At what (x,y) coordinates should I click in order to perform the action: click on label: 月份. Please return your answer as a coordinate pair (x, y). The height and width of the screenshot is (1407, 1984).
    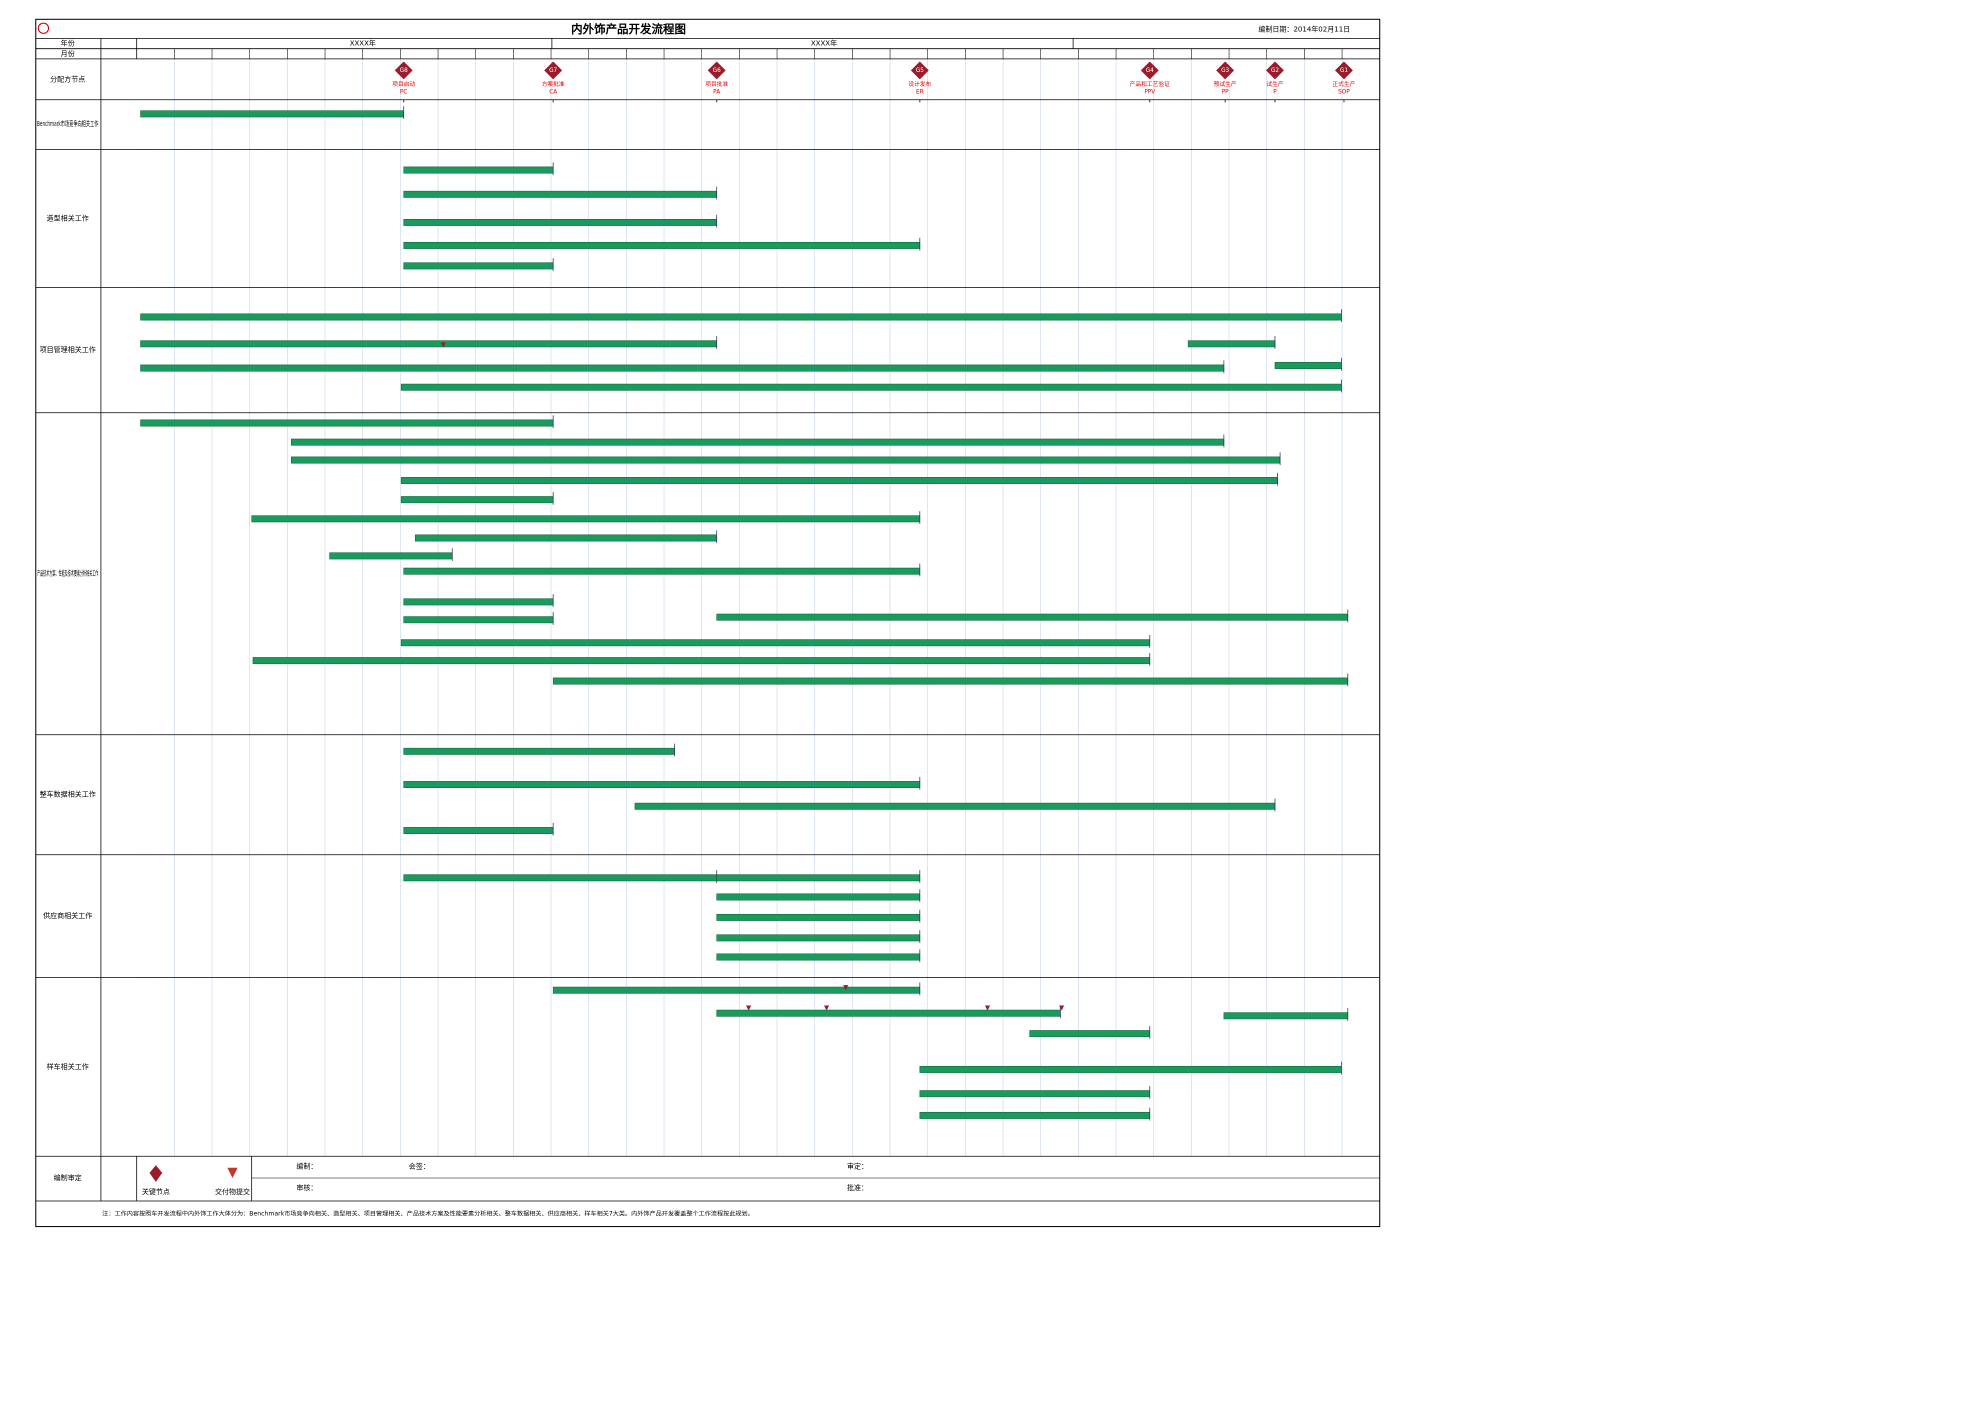
    Looking at the image, I should click on (68, 53).